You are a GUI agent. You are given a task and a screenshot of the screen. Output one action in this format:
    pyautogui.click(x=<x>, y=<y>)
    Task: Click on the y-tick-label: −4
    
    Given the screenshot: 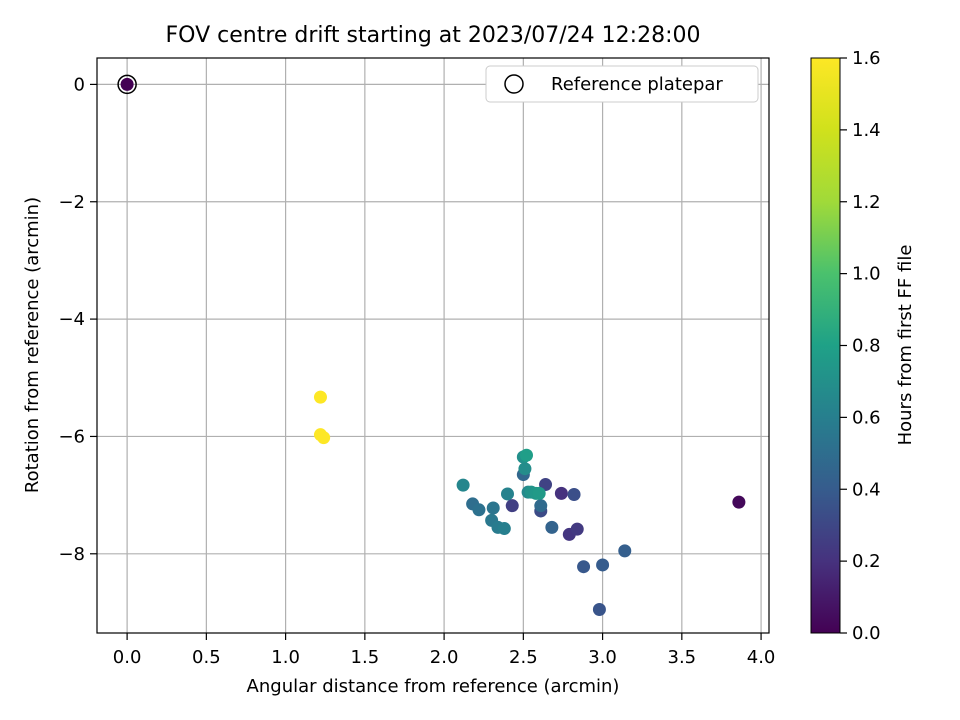 What is the action you would take?
    pyautogui.click(x=71, y=319)
    